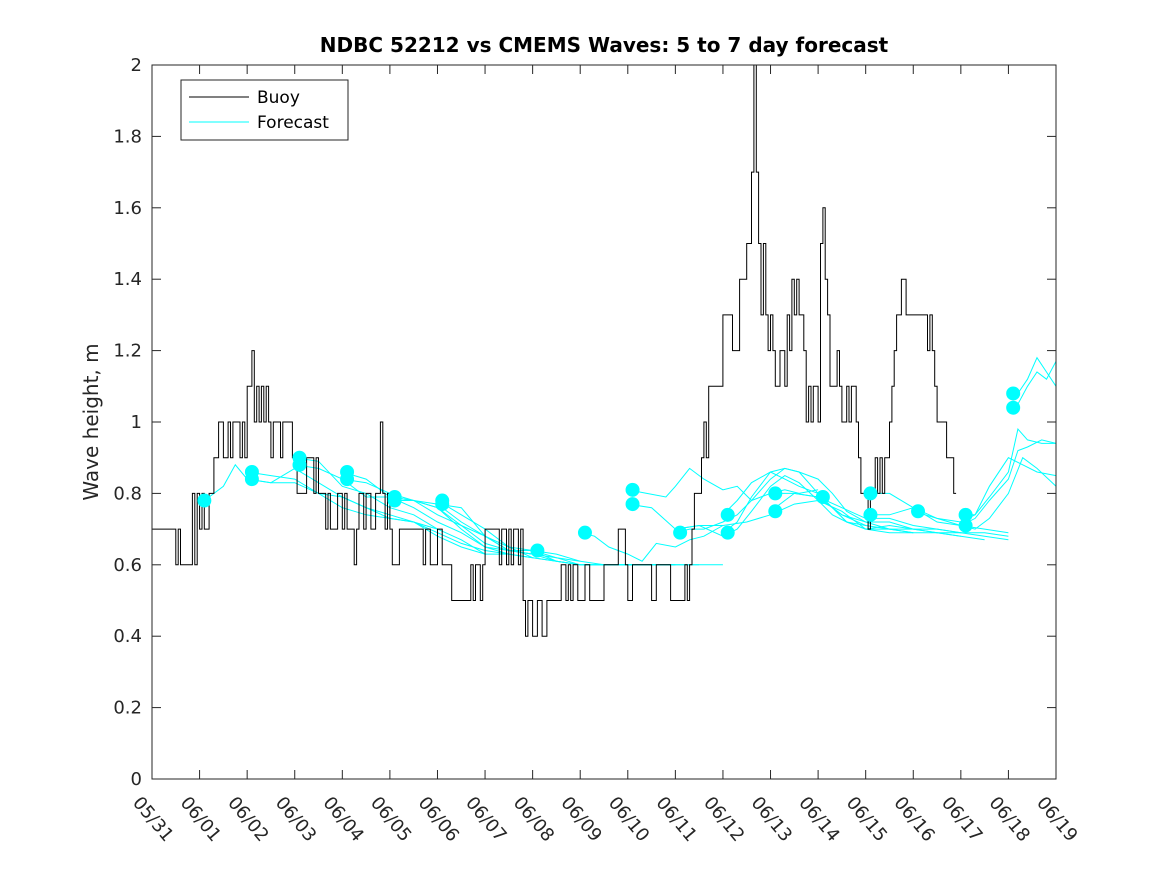  Describe the element at coordinates (91, 421) in the screenshot. I see `y-axis-label: Wave height, m` at that location.